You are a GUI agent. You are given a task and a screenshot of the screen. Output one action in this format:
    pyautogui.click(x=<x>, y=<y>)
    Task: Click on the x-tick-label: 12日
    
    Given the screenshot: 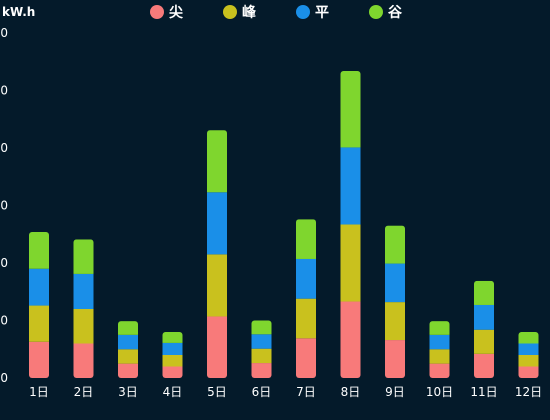 What is the action you would take?
    pyautogui.click(x=528, y=392)
    